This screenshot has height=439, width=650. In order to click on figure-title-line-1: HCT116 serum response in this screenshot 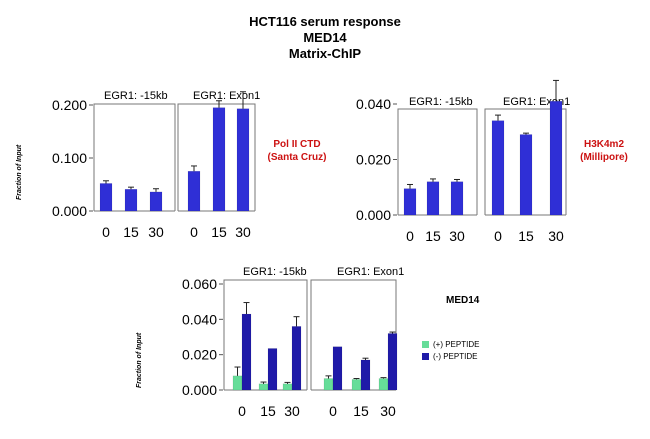, I will do `click(325, 21)`.